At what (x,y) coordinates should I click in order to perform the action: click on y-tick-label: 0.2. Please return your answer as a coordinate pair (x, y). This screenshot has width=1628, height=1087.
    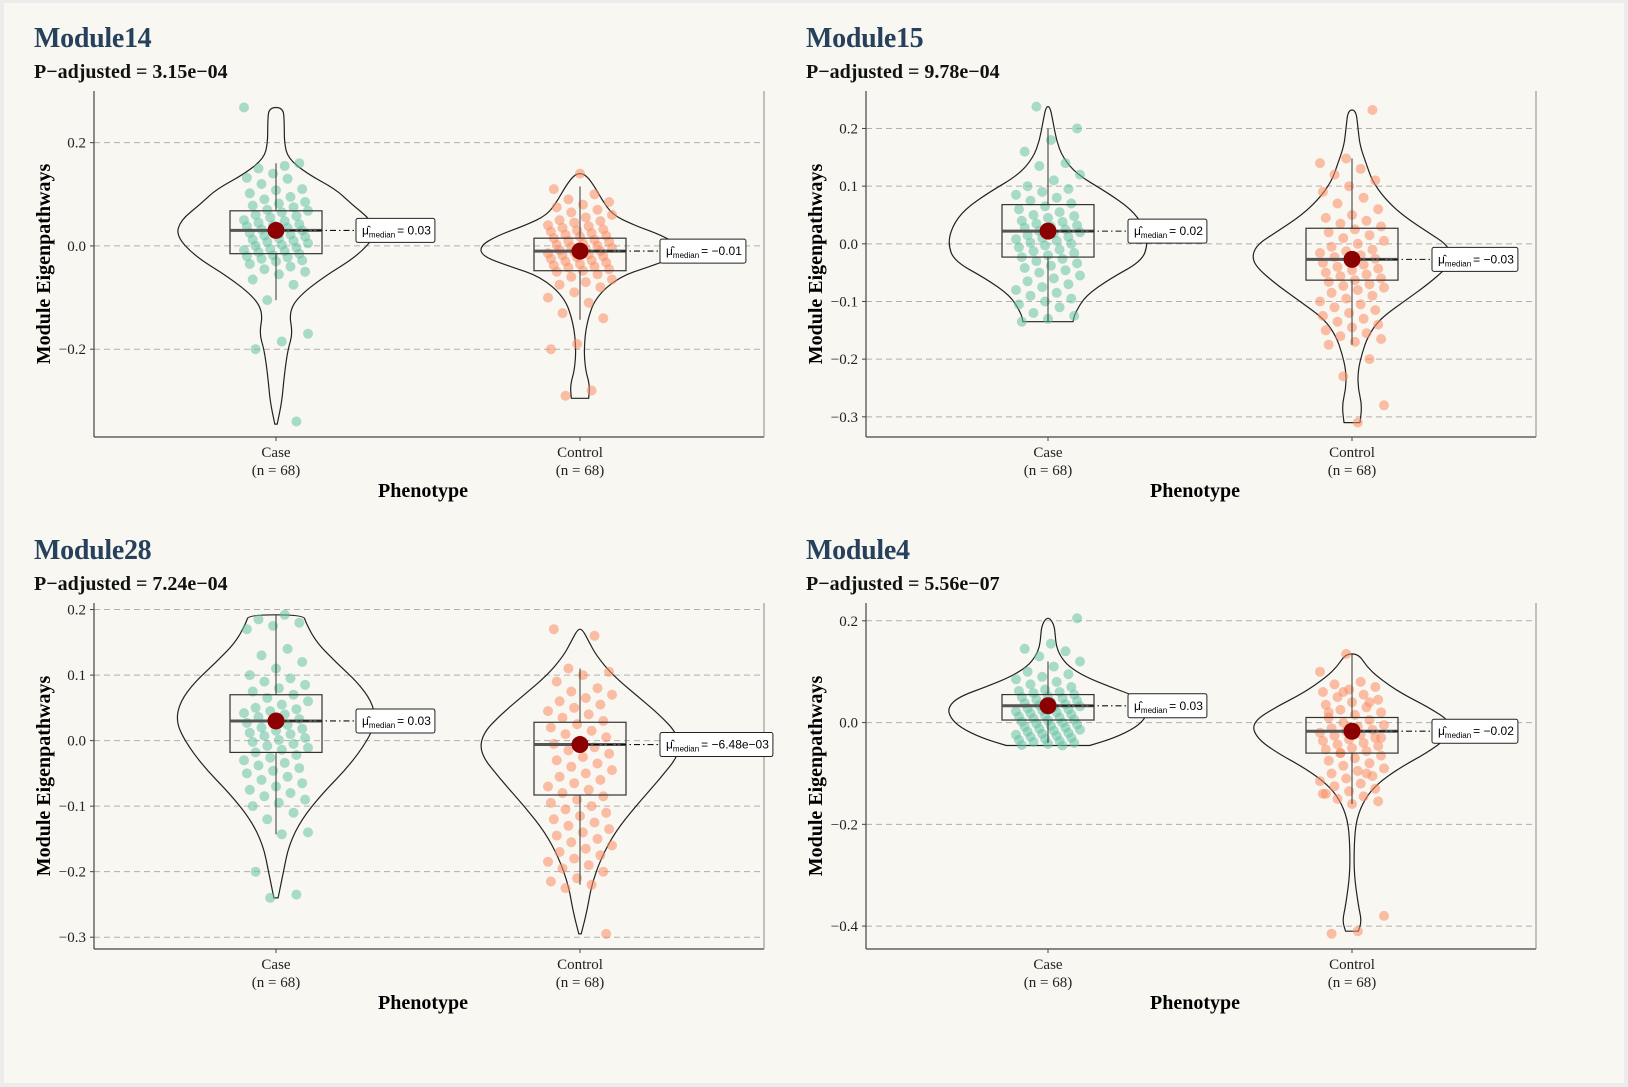
    Looking at the image, I should click on (76, 144).